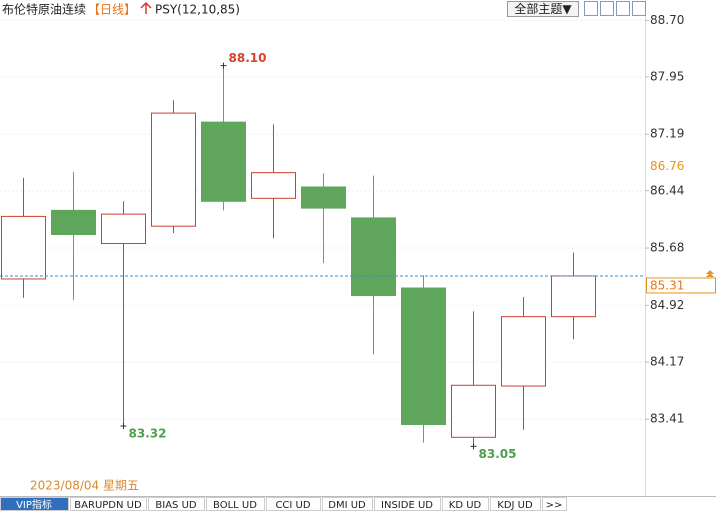 The height and width of the screenshot is (511, 716). I want to click on y-tick-label: 88.70, so click(667, 20).